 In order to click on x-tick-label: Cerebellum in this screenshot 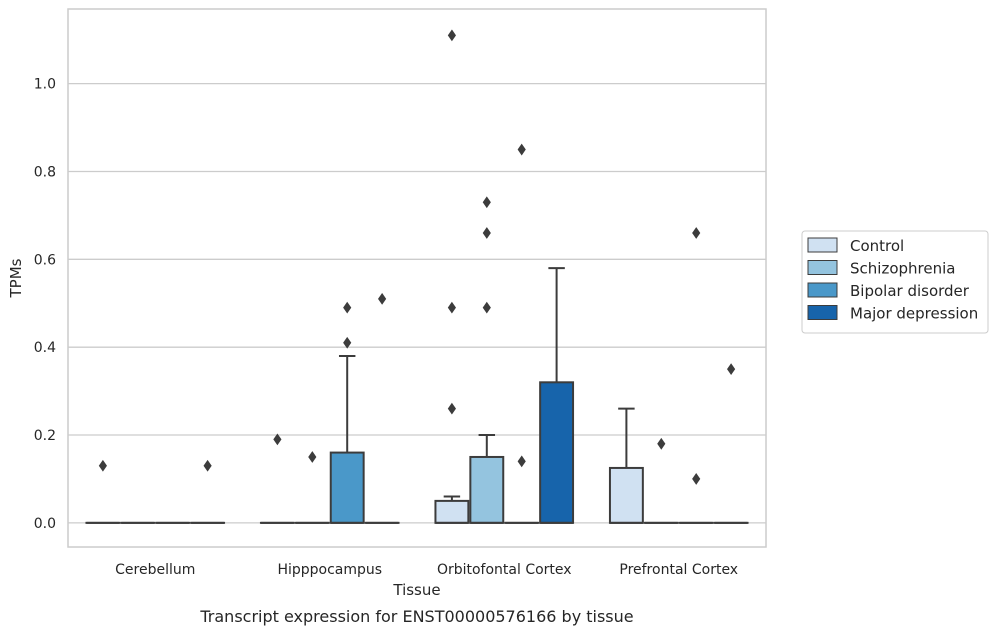, I will do `click(155, 570)`.